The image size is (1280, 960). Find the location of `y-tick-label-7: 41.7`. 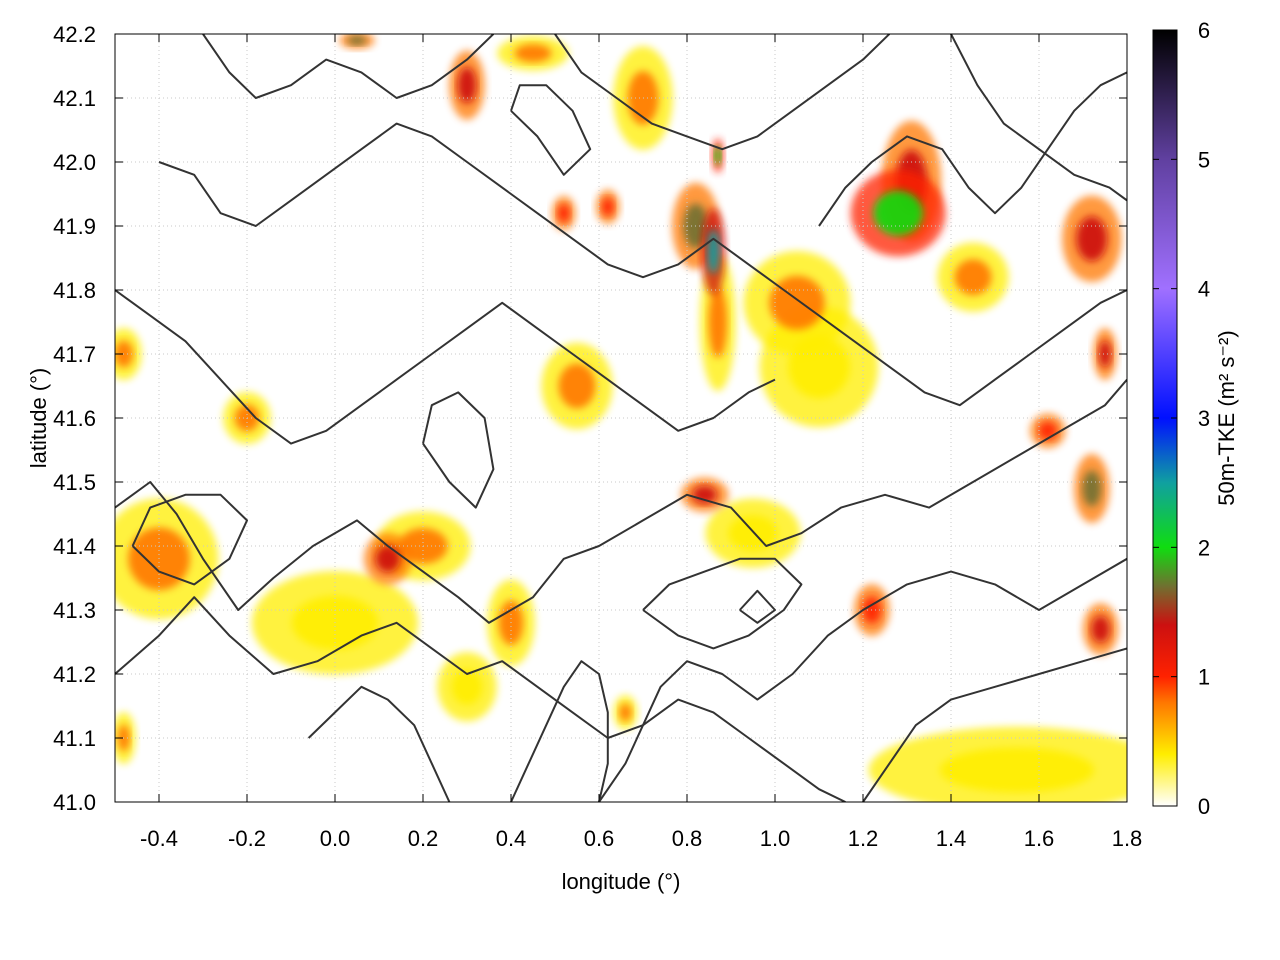

y-tick-label-7: 41.7 is located at coordinates (74, 354).